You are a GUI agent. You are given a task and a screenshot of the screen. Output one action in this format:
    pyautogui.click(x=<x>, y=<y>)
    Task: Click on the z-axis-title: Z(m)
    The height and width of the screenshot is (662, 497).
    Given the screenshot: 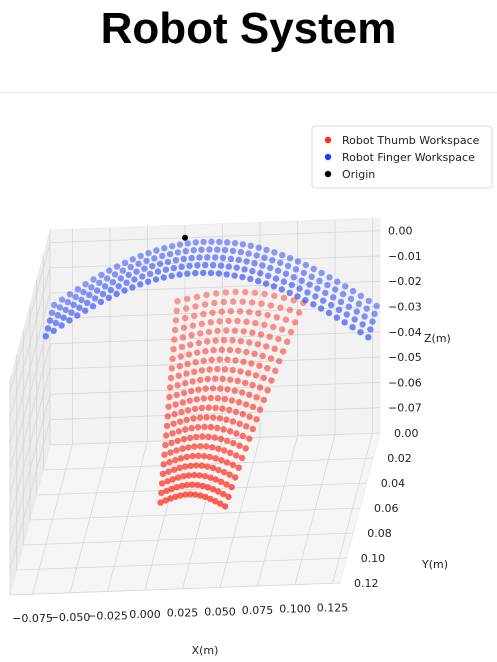 What is the action you would take?
    pyautogui.click(x=437, y=338)
    